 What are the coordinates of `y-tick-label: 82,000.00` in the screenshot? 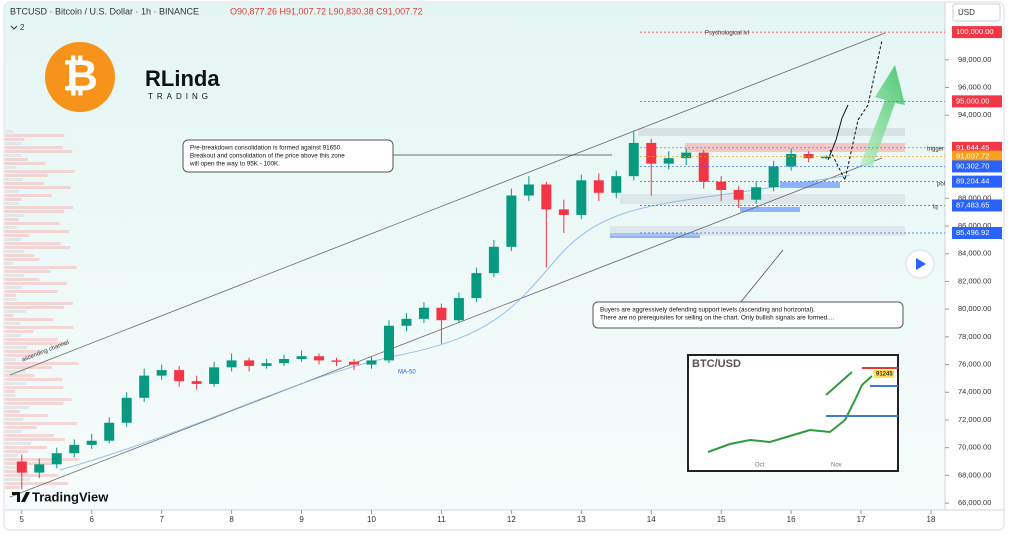 It's located at (974, 280).